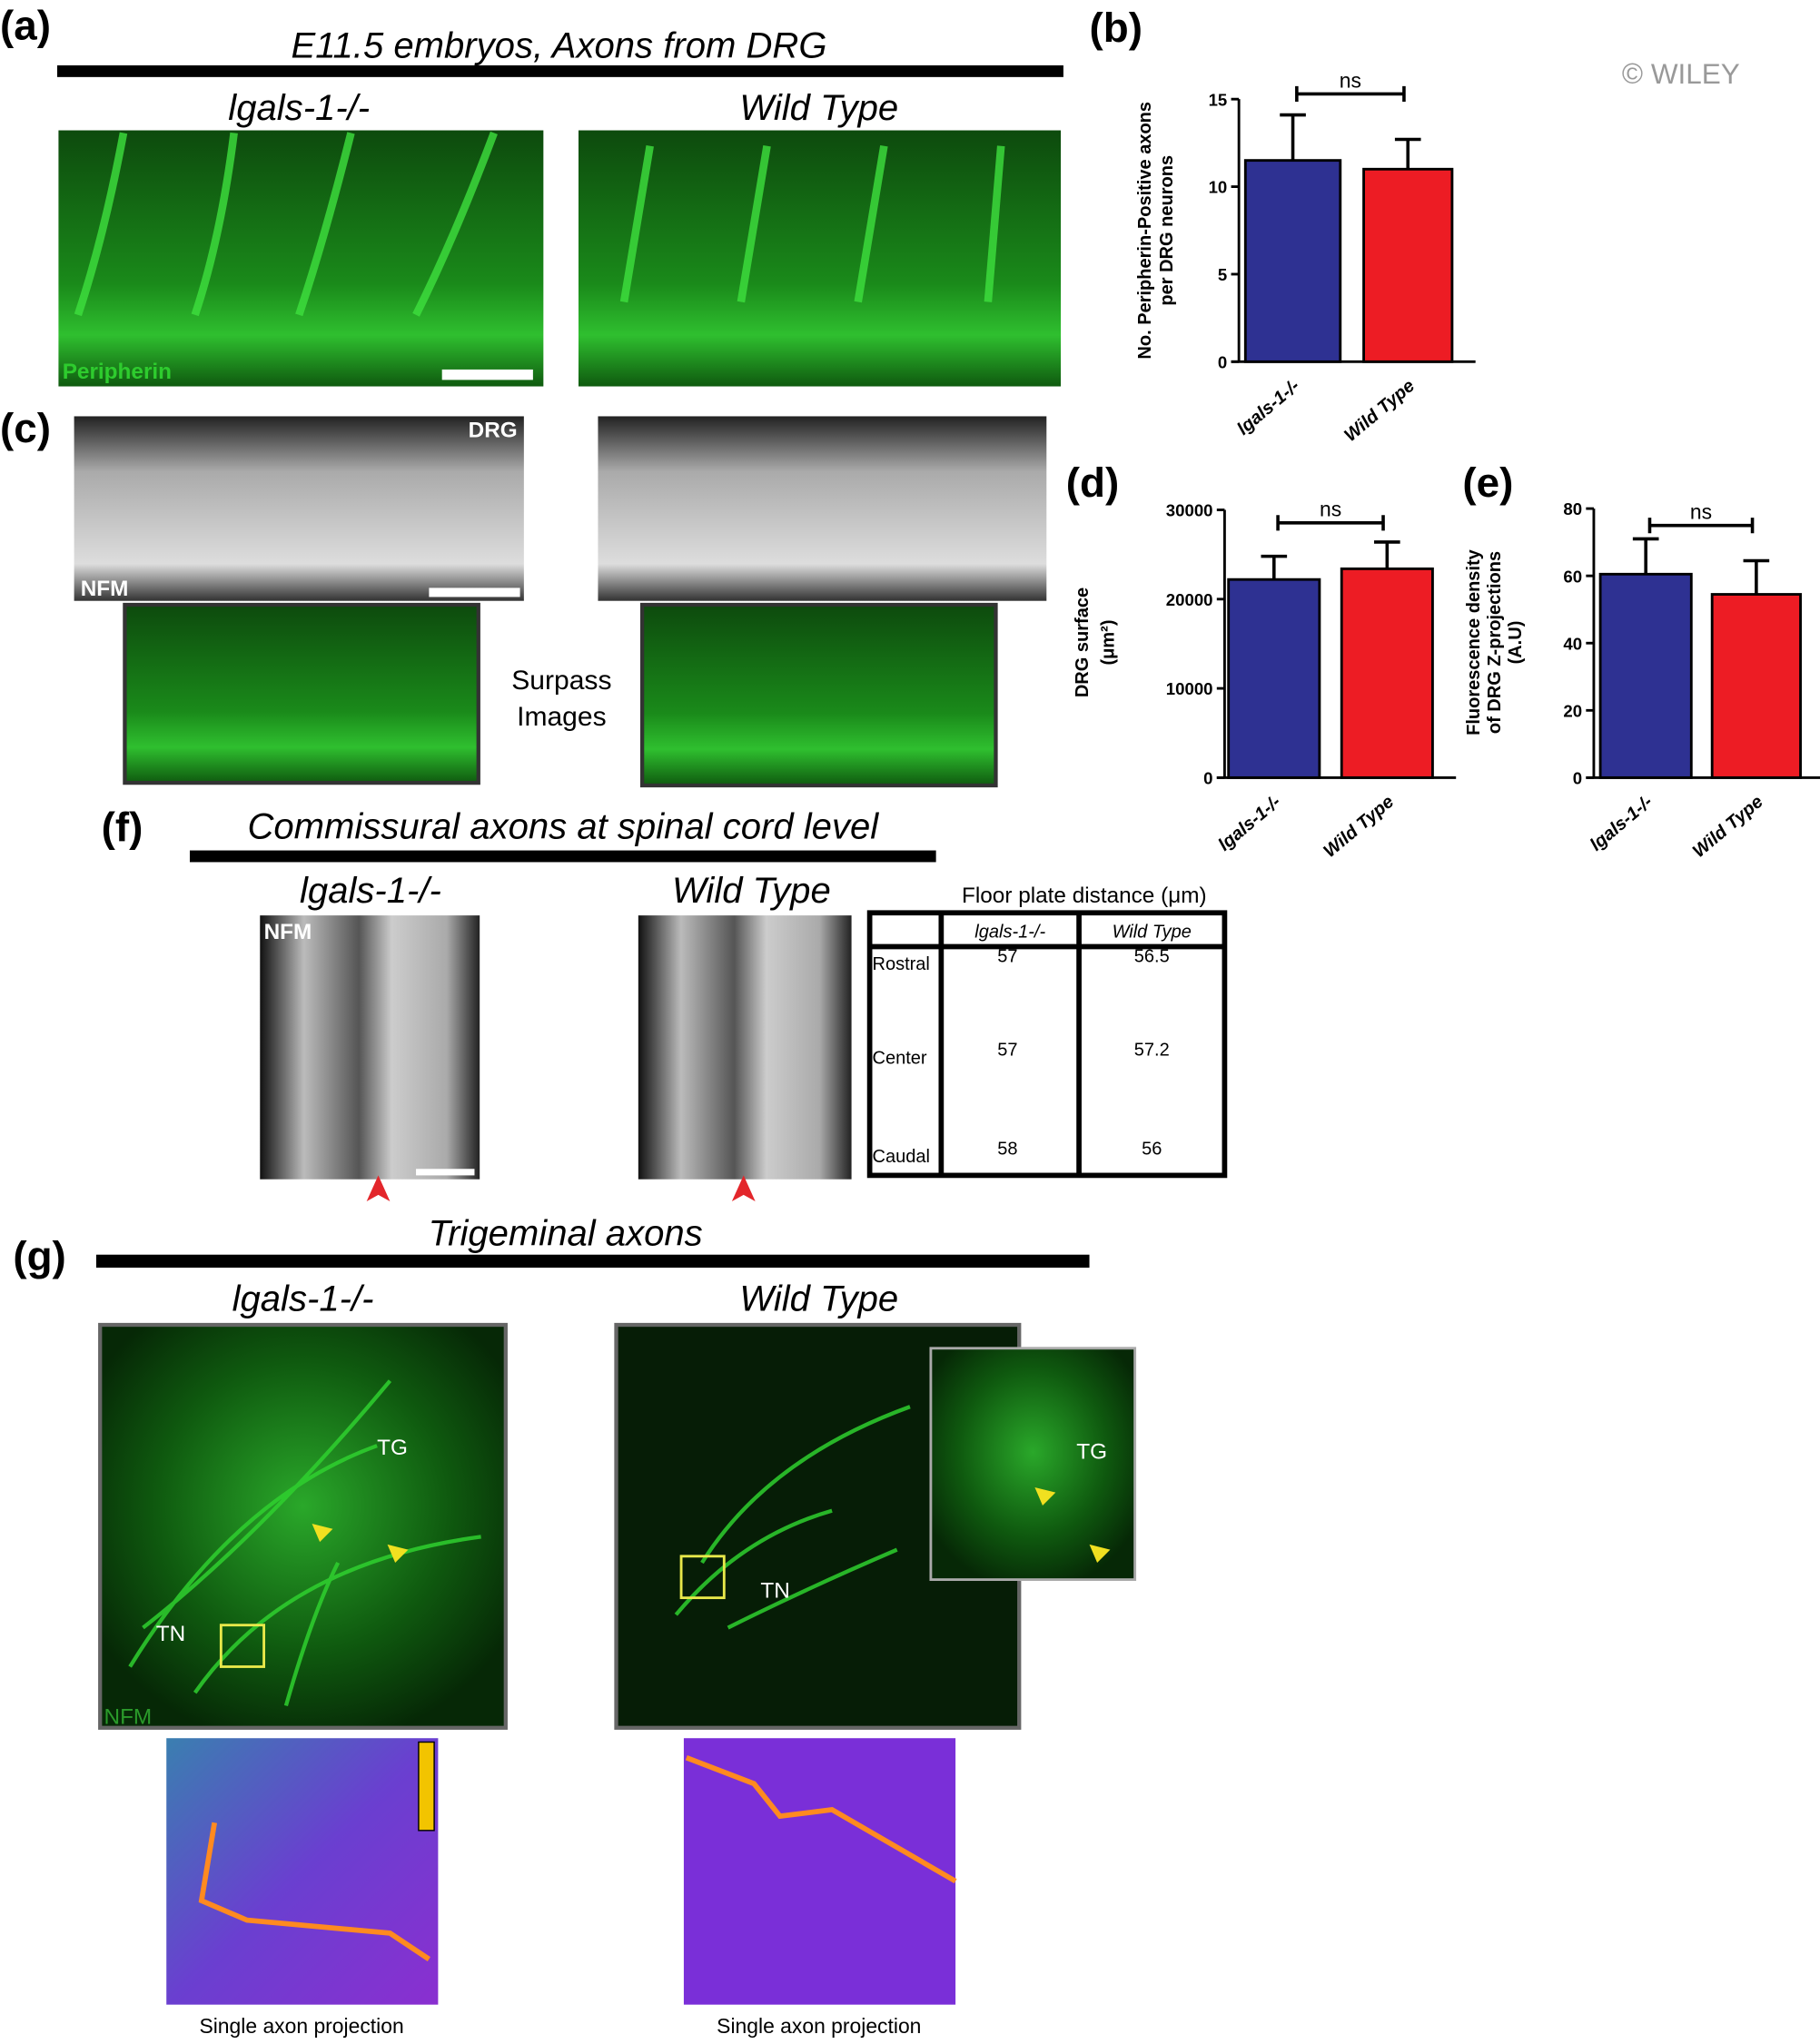  What do you see at coordinates (1092, 483) in the screenshot?
I see `panel-label: (d)` at bounding box center [1092, 483].